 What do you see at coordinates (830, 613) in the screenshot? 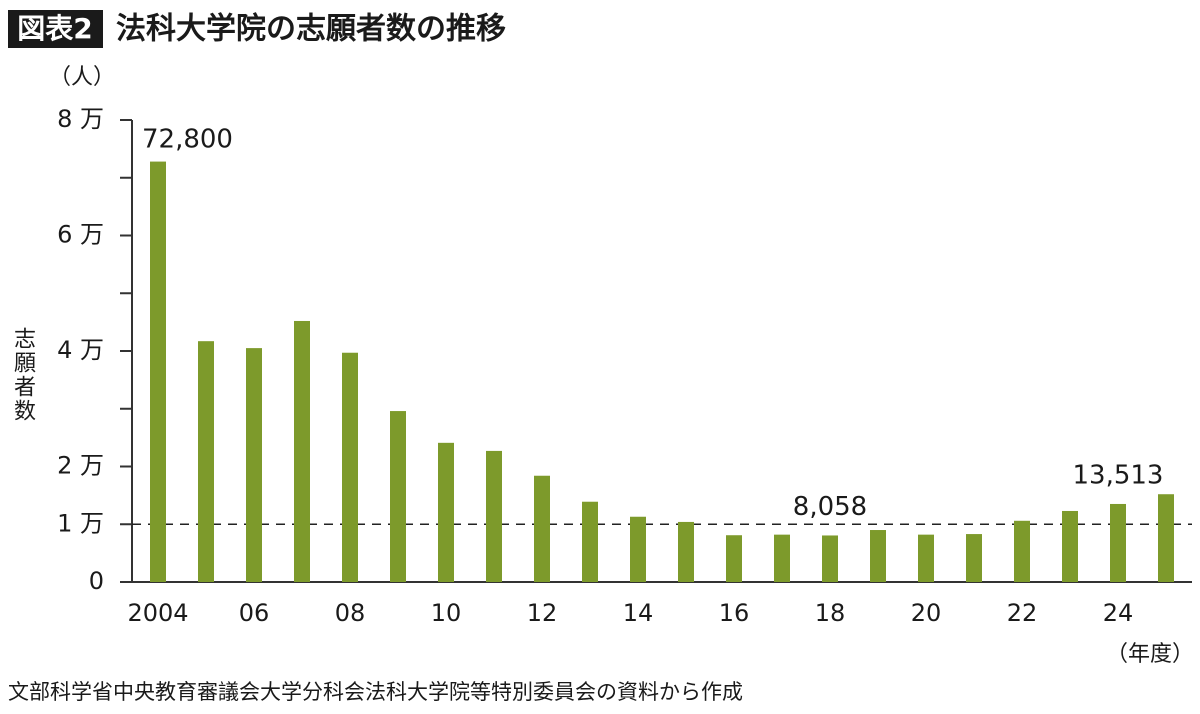
I see `x-tick-label: 18` at bounding box center [830, 613].